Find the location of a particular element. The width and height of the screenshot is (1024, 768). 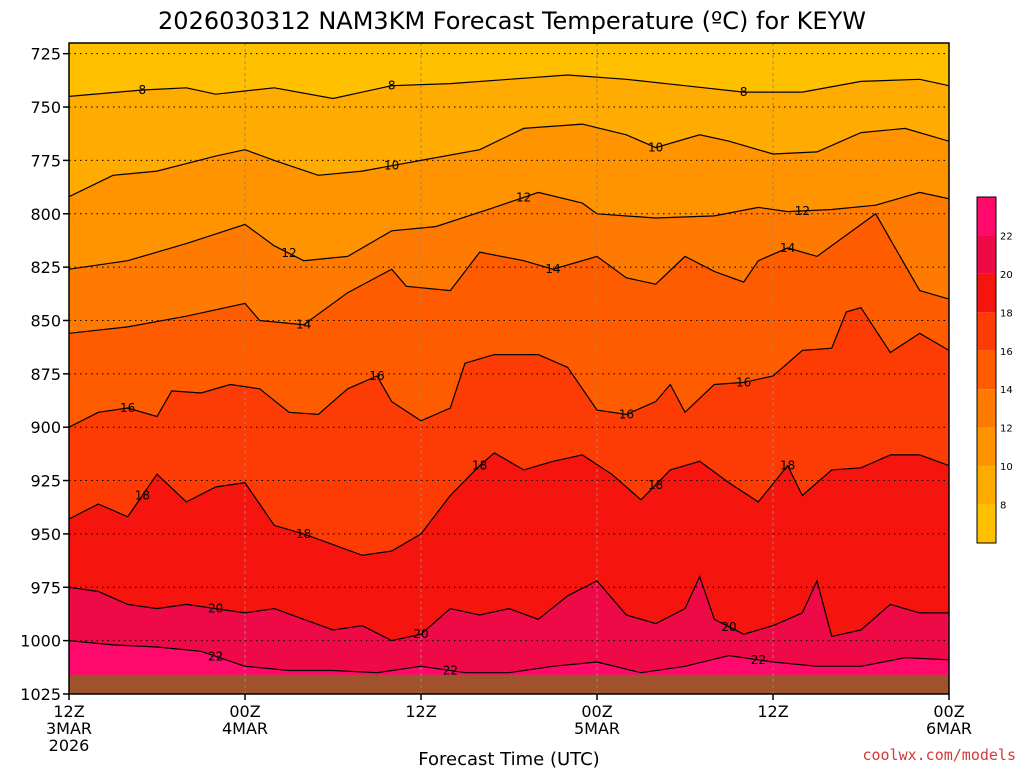

x-tick-label-24-0: 12Z is located at coordinates (420, 711).